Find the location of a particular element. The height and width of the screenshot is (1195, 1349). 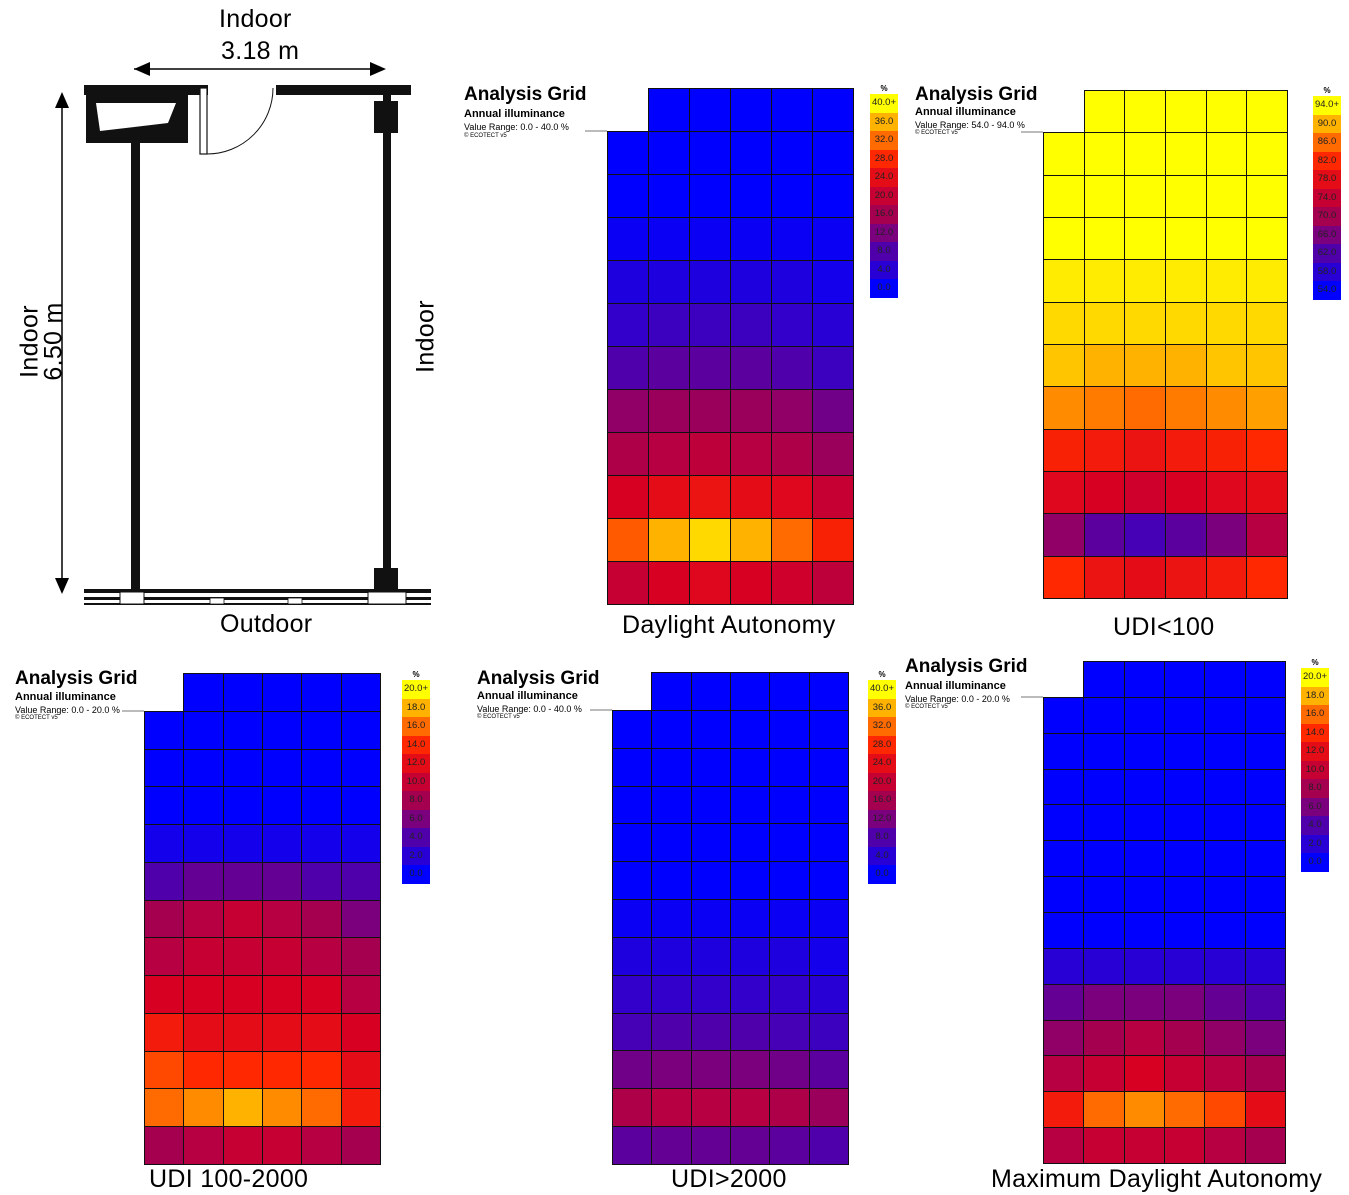

legend-swatch: 18.0 is located at coordinates (1315, 695).